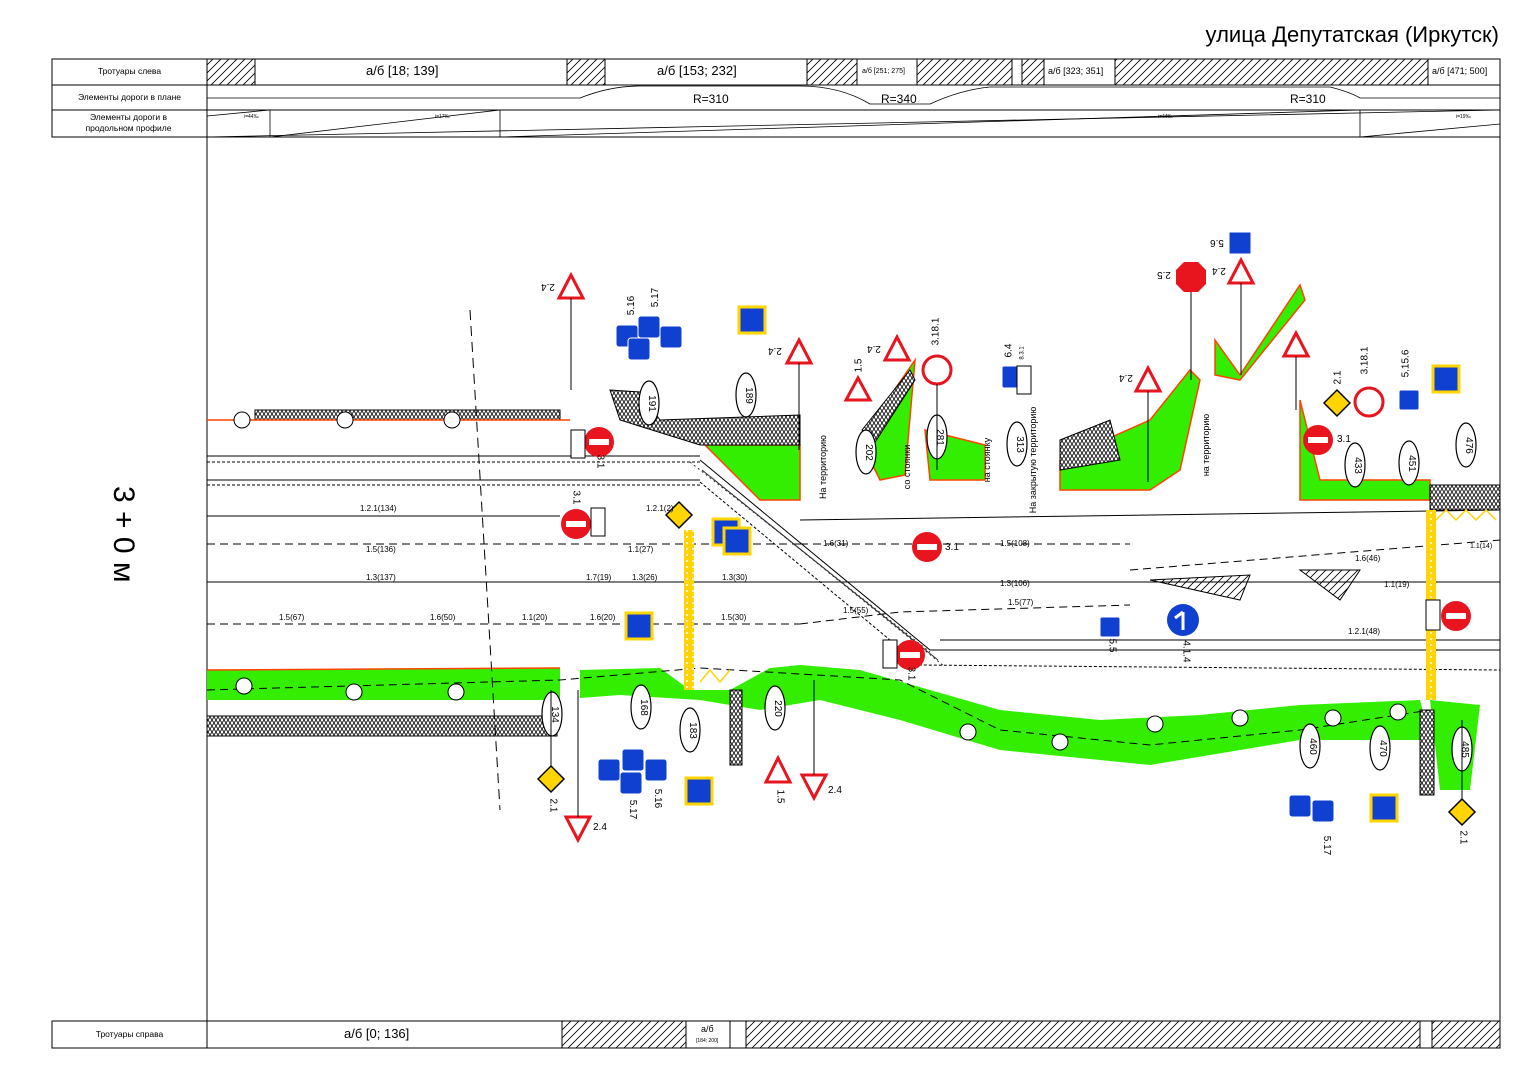 The image size is (1525, 1078). Describe the element at coordinates (1352, 34) in the screenshot. I see `page-title: улица Депутатская (Иркутск)` at that location.